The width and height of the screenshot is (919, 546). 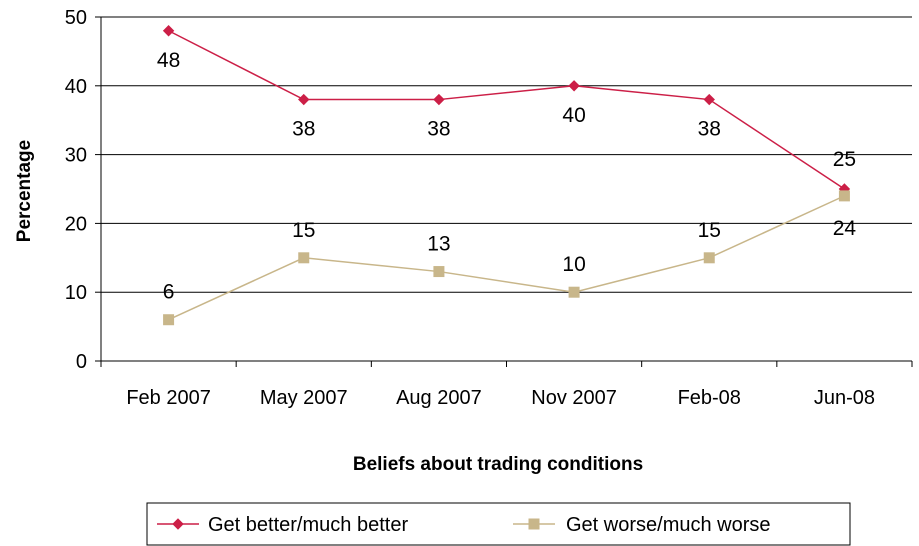 I want to click on data-label: 10, so click(x=573, y=264).